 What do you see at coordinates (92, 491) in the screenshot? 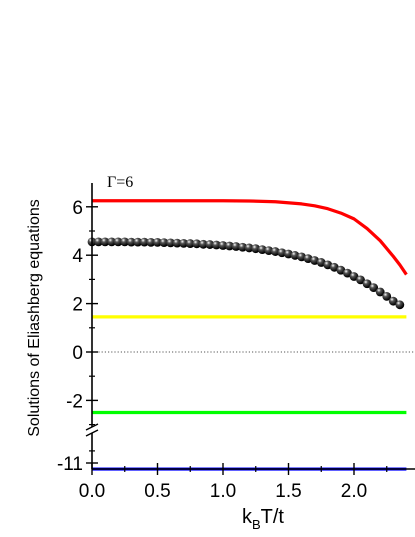
I see `x-tick-label: 0.0` at bounding box center [92, 491].